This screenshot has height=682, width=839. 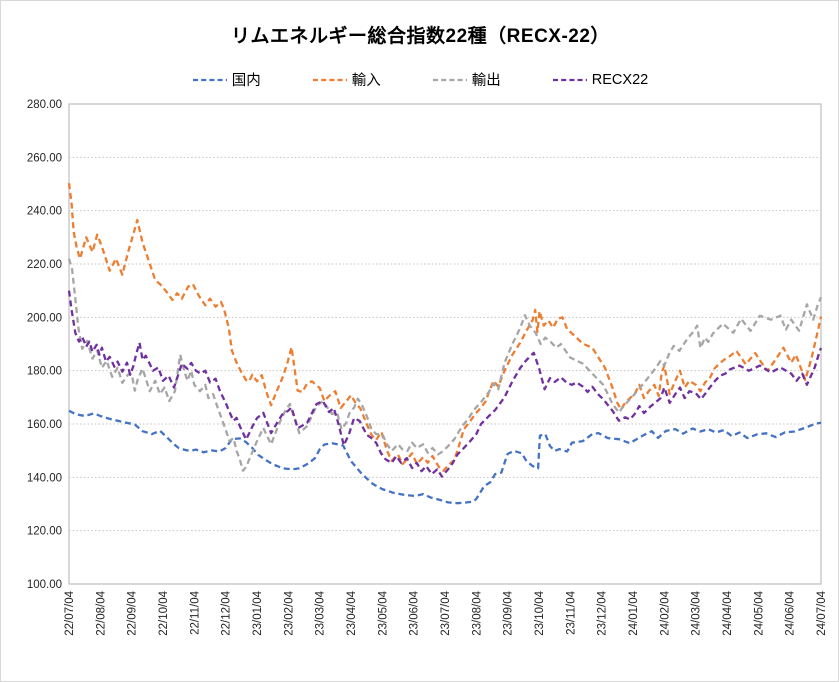 What do you see at coordinates (44, 318) in the screenshot?
I see `y-axis-tick-label: 200.00` at bounding box center [44, 318].